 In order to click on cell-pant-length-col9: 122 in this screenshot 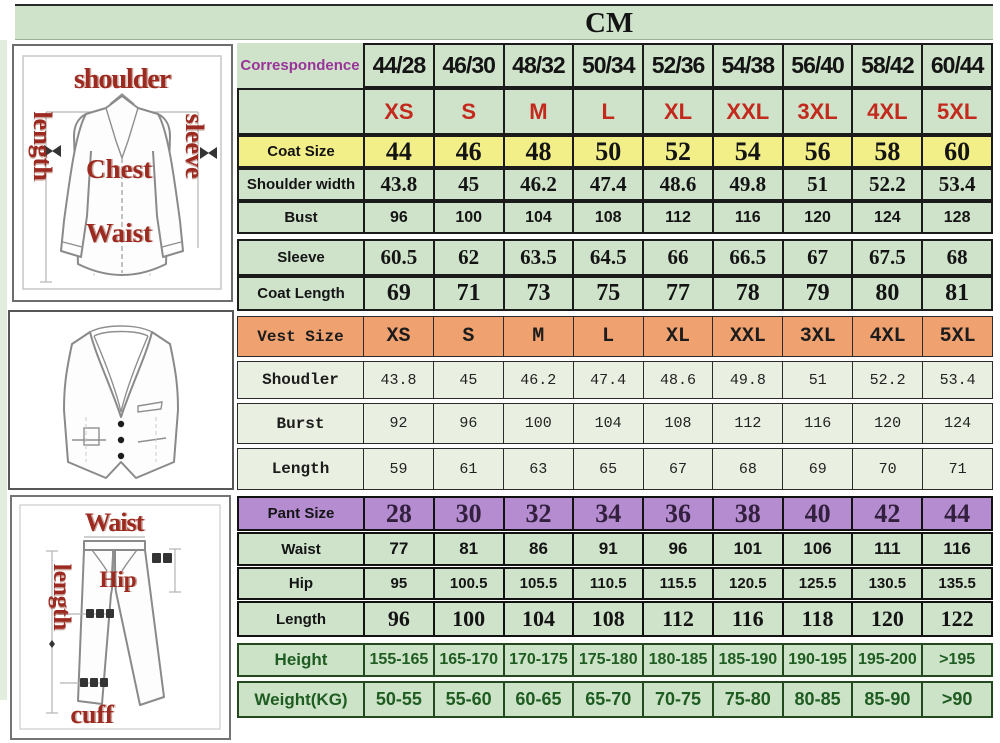, I will do `click(957, 619)`.